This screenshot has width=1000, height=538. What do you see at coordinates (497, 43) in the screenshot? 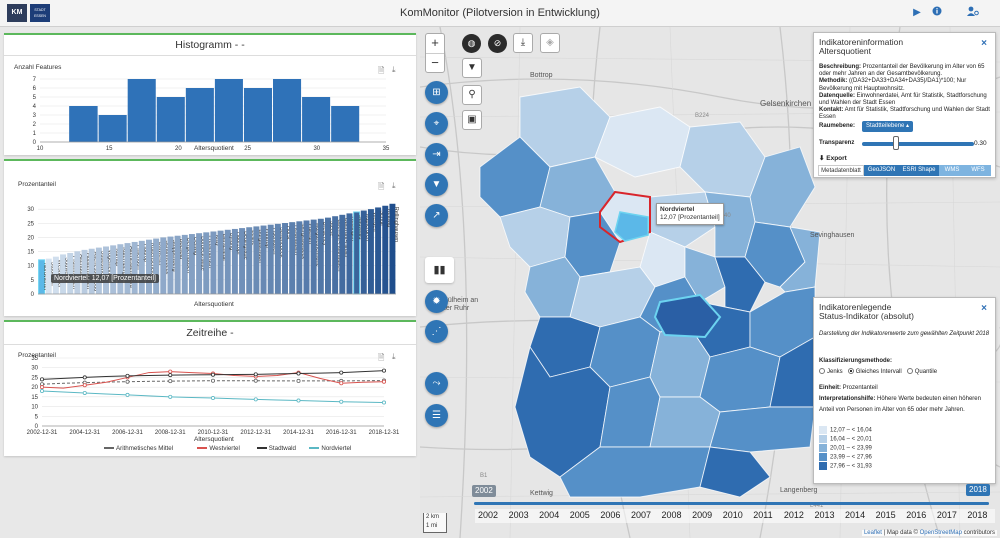
I see `ban-icon: ⊘` at bounding box center [497, 43].